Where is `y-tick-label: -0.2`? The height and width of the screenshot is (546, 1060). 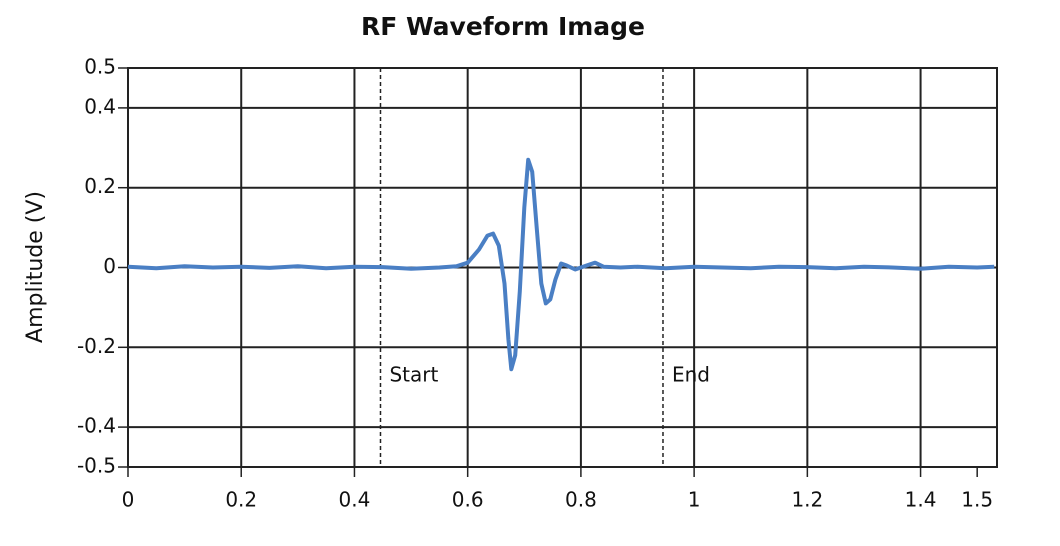
y-tick-label: -0.2 is located at coordinates (96, 346).